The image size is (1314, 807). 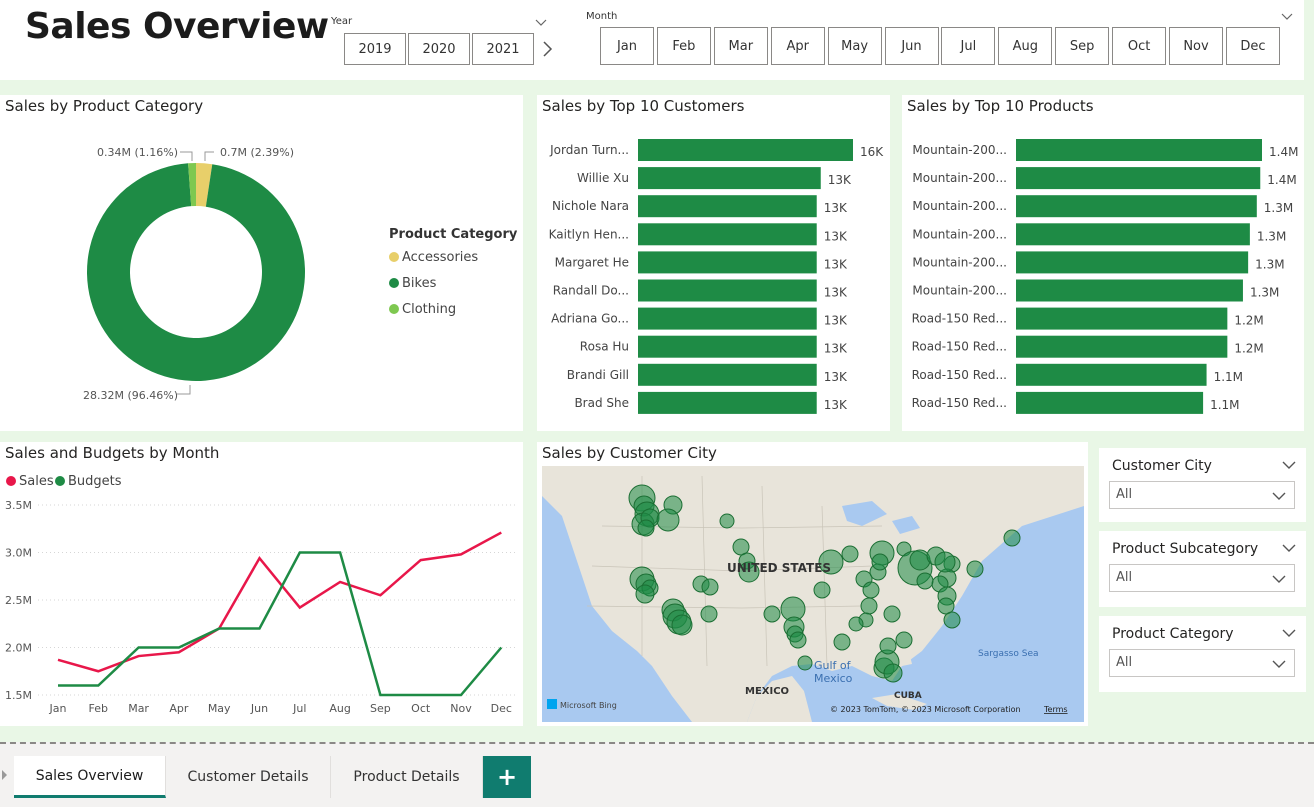 I want to click on legend-item-sales: Sales, so click(x=30, y=481).